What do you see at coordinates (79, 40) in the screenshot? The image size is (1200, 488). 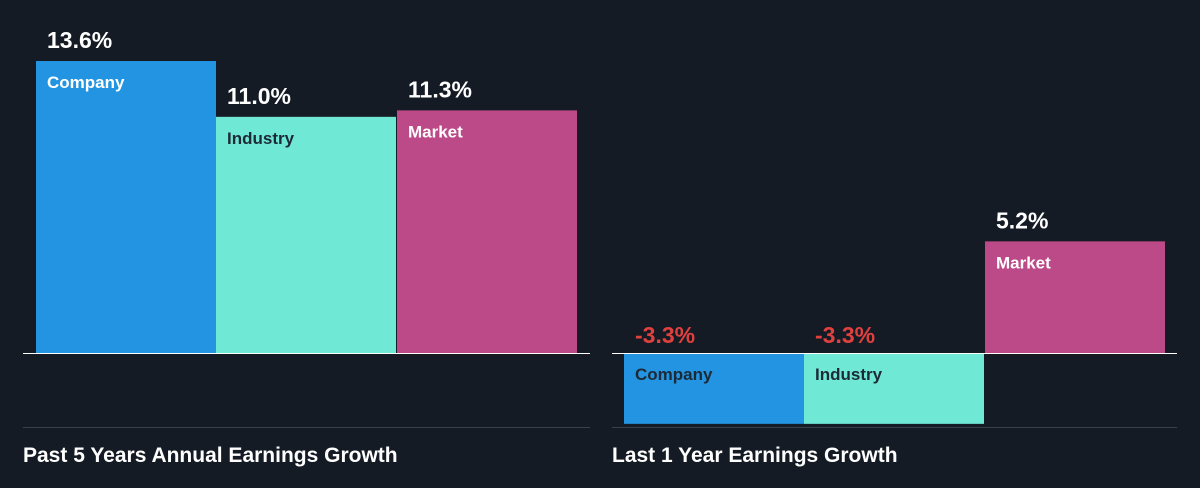 I see `chart-1-value-label-company: 13.6%` at bounding box center [79, 40].